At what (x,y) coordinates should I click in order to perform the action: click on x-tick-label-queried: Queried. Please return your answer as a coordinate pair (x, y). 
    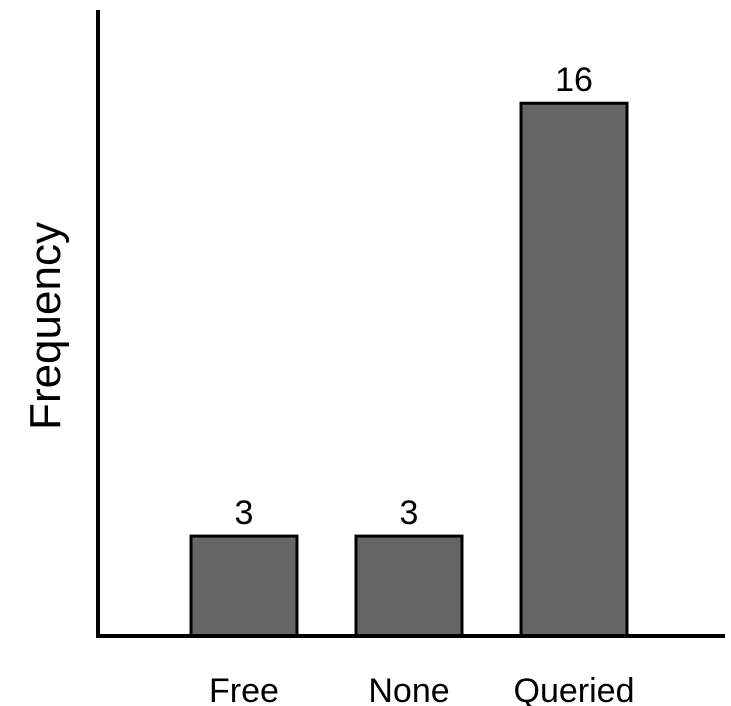
    Looking at the image, I should click on (574, 689).